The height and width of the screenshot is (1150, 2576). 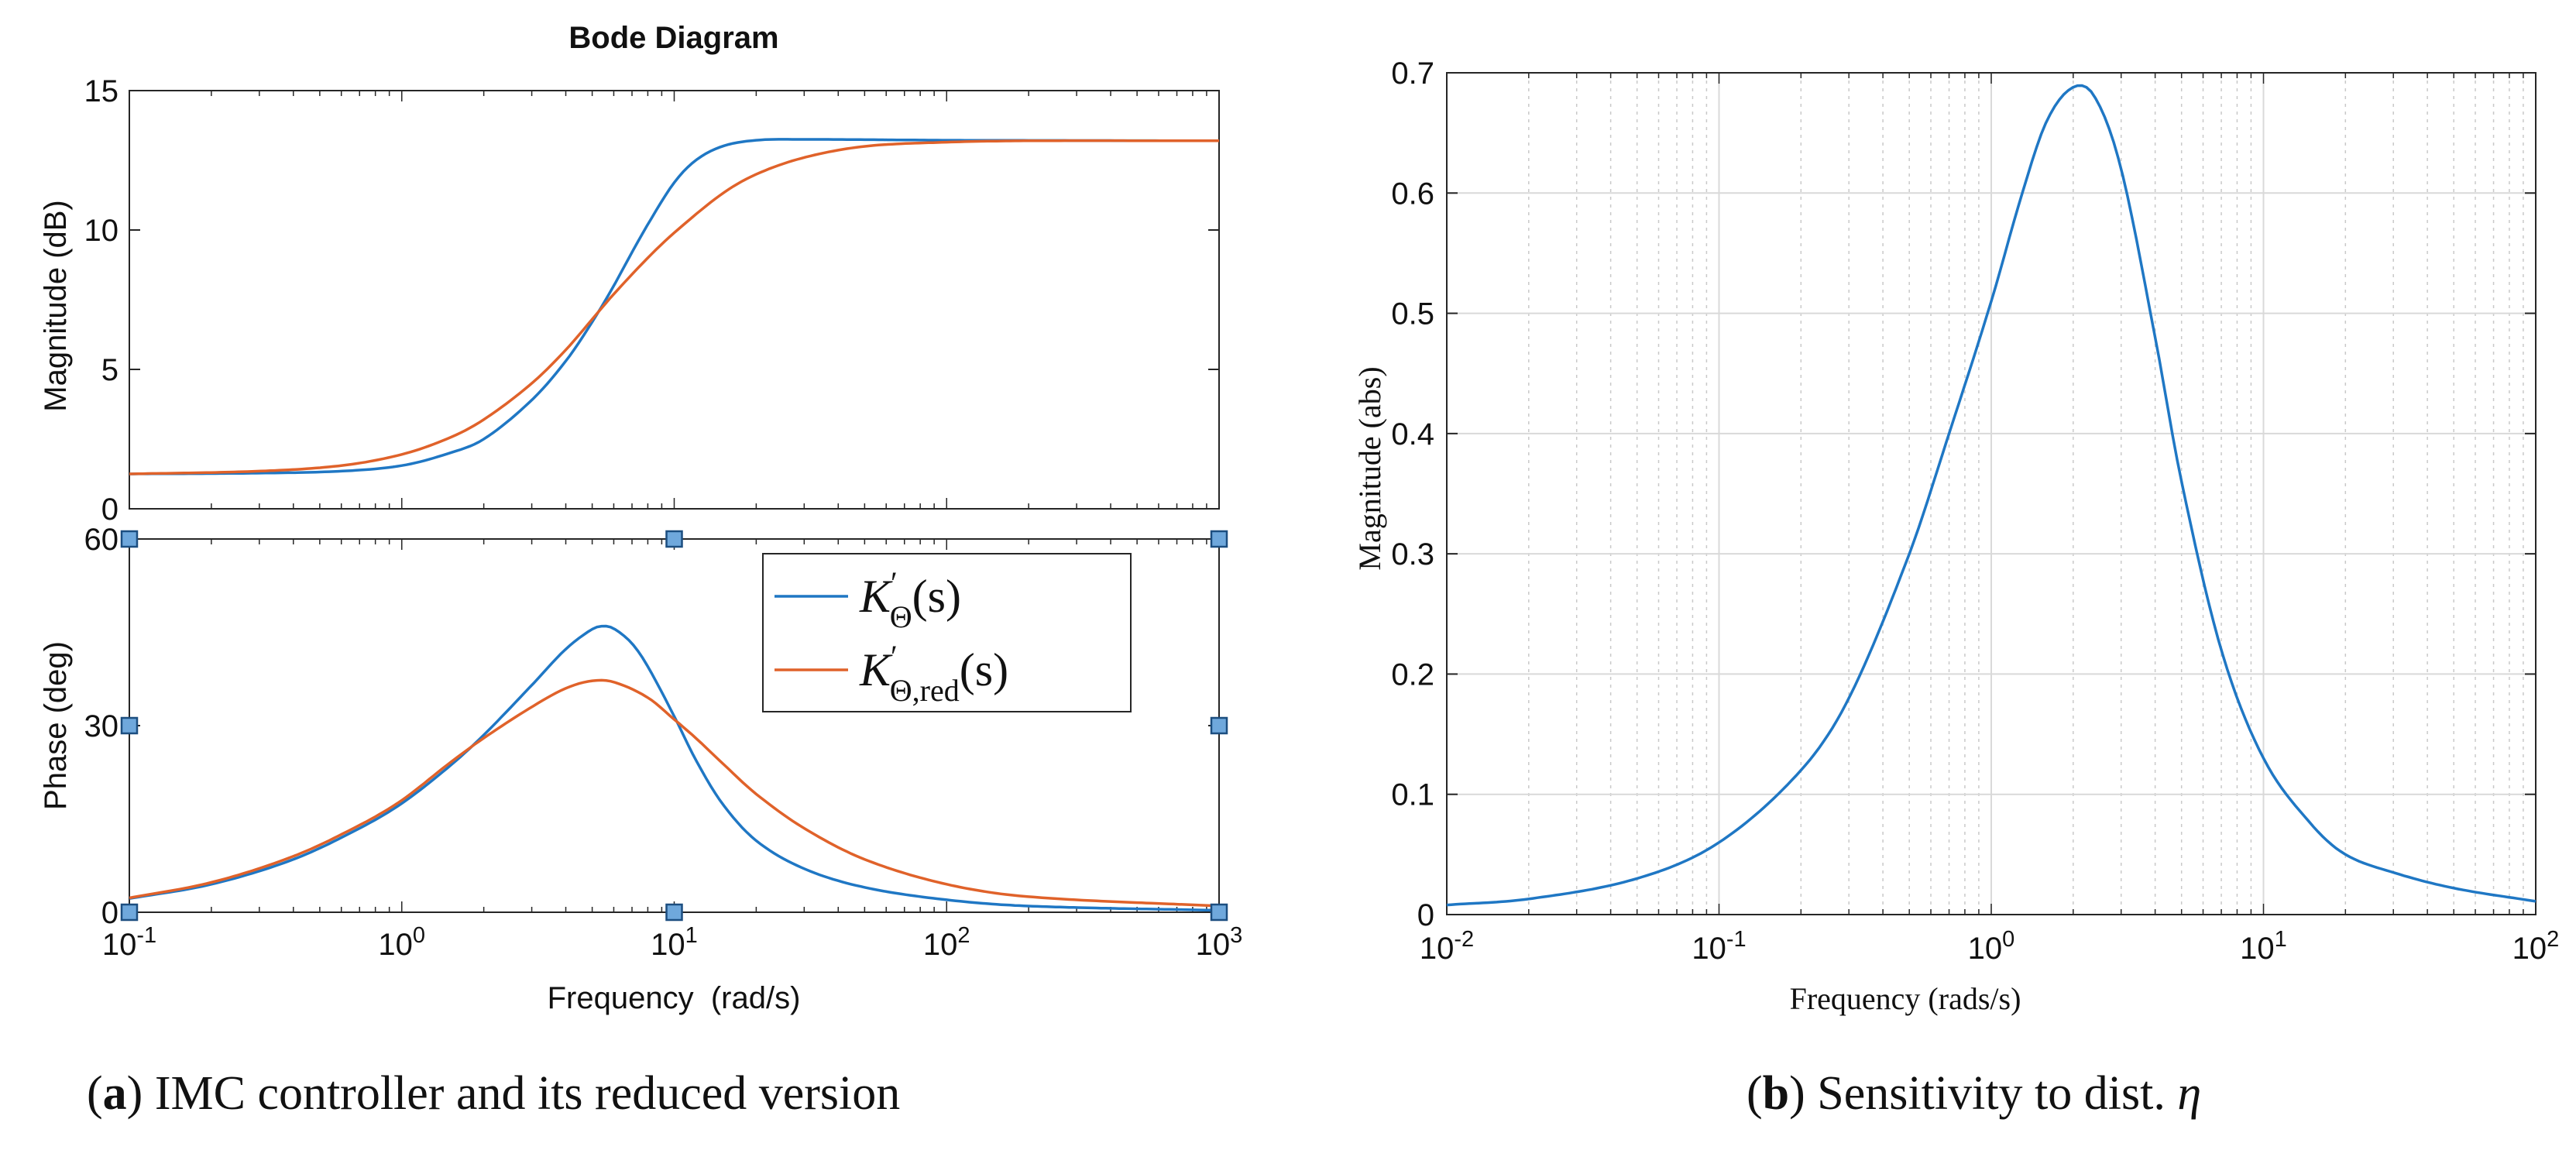 I want to click on sensitivity-xtick-label: 10², so click(x=2536, y=947).